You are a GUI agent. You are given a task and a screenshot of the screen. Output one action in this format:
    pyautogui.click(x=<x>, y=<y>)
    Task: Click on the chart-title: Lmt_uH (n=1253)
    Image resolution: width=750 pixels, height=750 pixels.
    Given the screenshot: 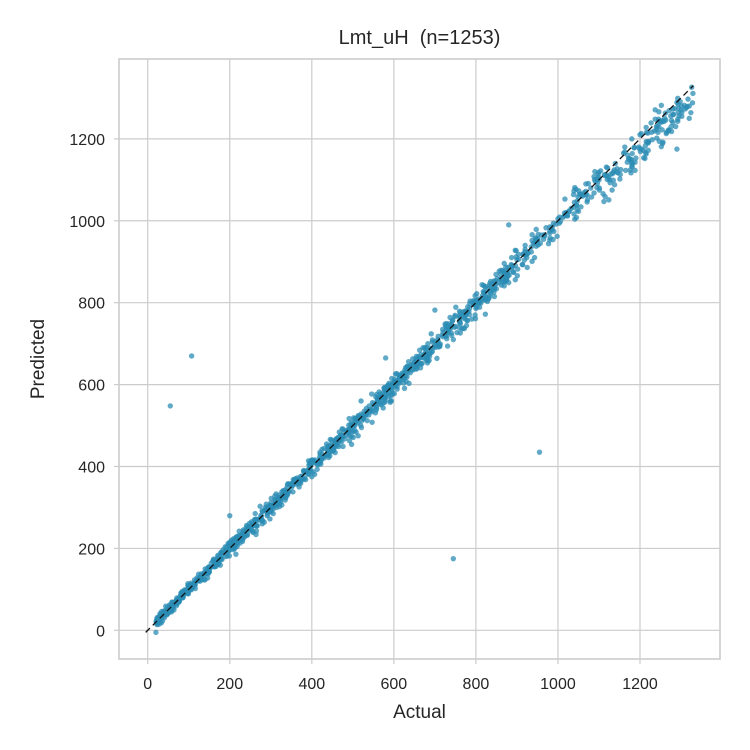 What is the action you would take?
    pyautogui.click(x=420, y=38)
    